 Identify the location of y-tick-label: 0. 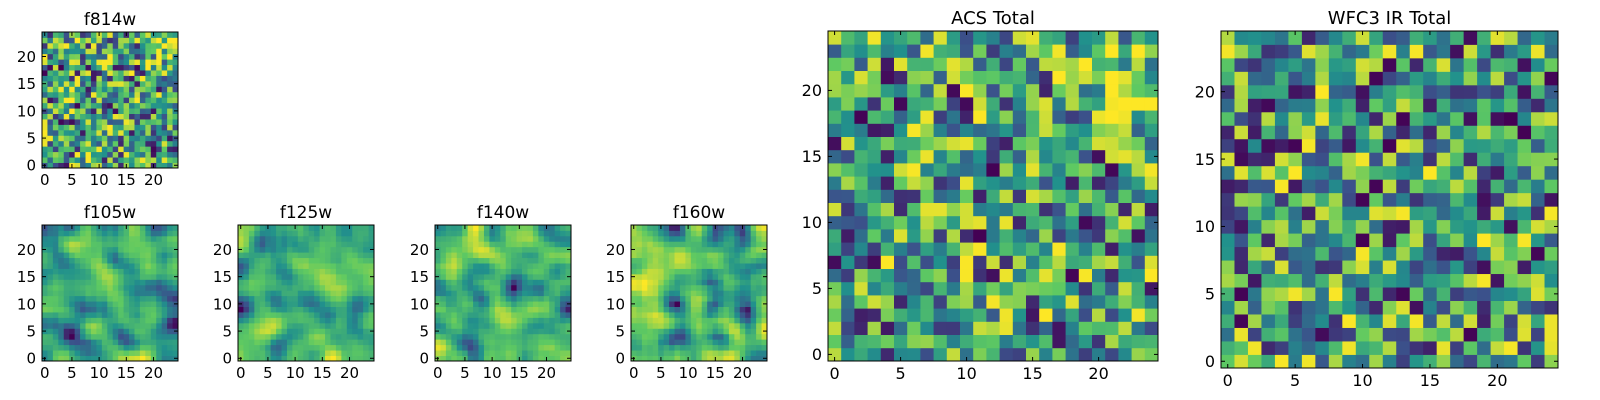
(31, 359).